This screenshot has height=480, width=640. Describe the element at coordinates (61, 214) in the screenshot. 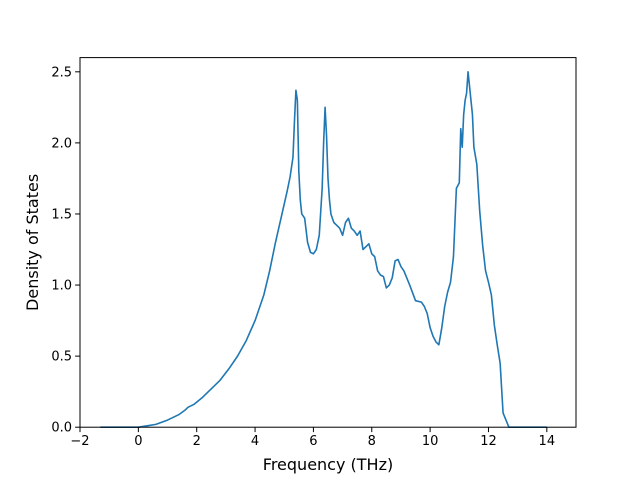

I see `y-tick-label: 1.5` at that location.